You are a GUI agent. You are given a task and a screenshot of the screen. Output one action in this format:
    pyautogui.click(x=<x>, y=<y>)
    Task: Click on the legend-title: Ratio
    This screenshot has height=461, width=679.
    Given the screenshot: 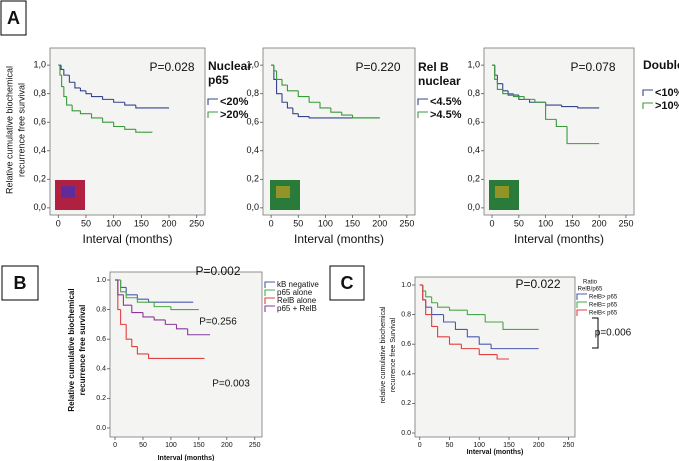 What is the action you would take?
    pyautogui.click(x=590, y=283)
    